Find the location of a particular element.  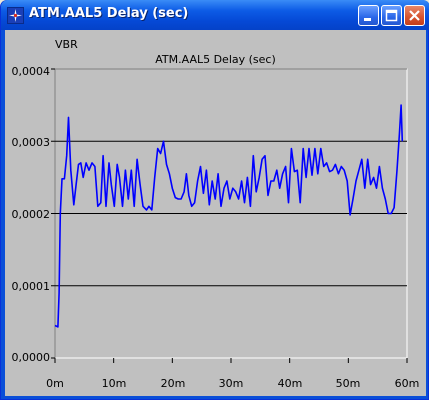

x-tick-label: 60m is located at coordinates (407, 383).